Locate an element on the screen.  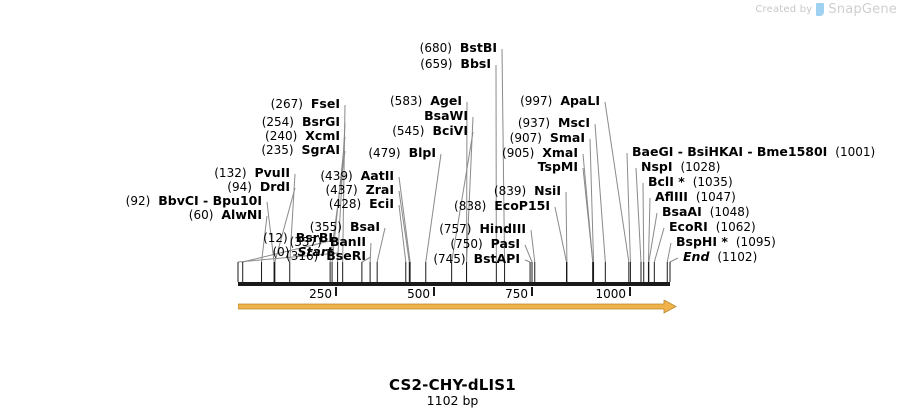
enzyme-position: (1028) is located at coordinates (700, 167).